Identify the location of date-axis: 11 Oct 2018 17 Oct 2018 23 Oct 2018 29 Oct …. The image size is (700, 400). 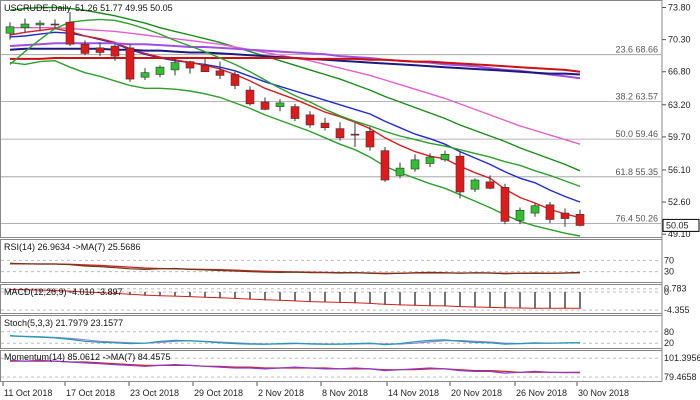
(315, 390).